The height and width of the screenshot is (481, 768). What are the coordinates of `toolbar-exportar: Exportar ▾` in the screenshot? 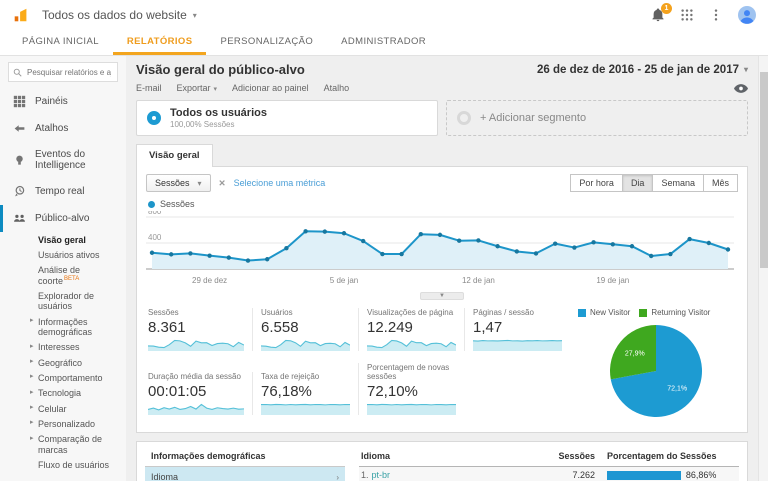 It's located at (197, 88).